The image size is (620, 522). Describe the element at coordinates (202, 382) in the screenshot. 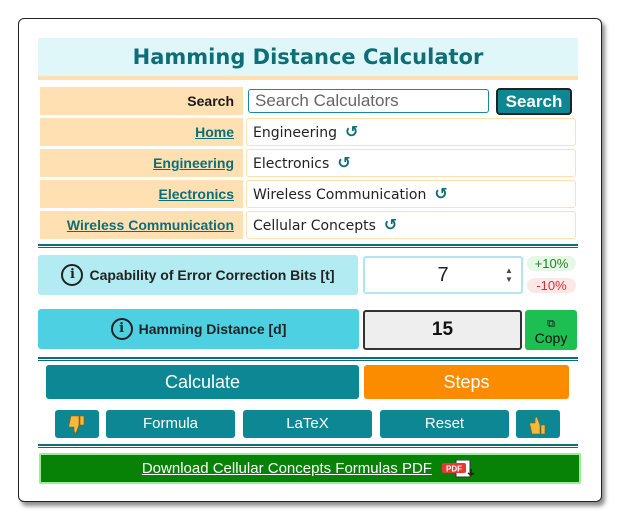

I see `calculate-button: Calculate` at that location.